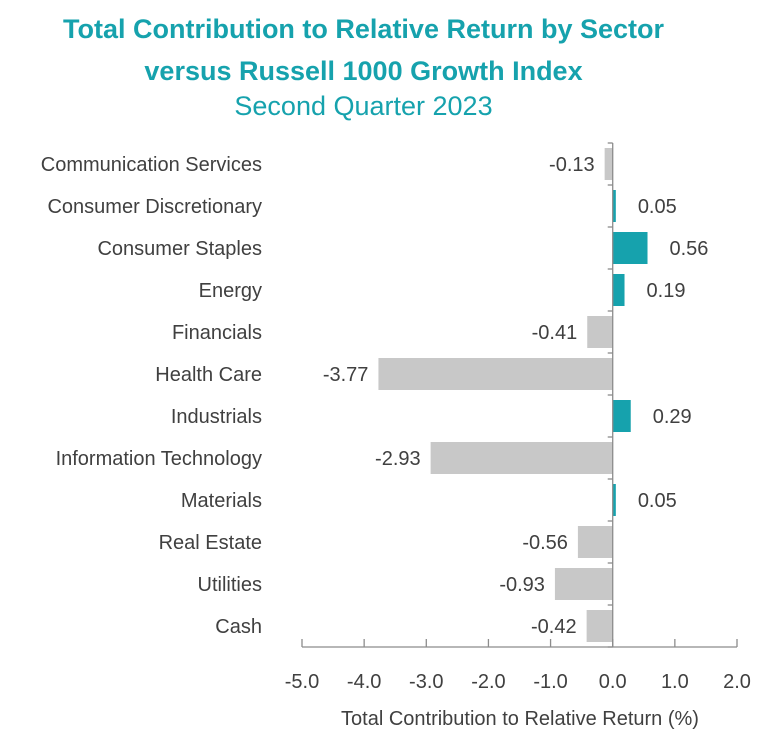  I want to click on category-label-consumer-discretionary: Consumer Discretionary, so click(154, 207).